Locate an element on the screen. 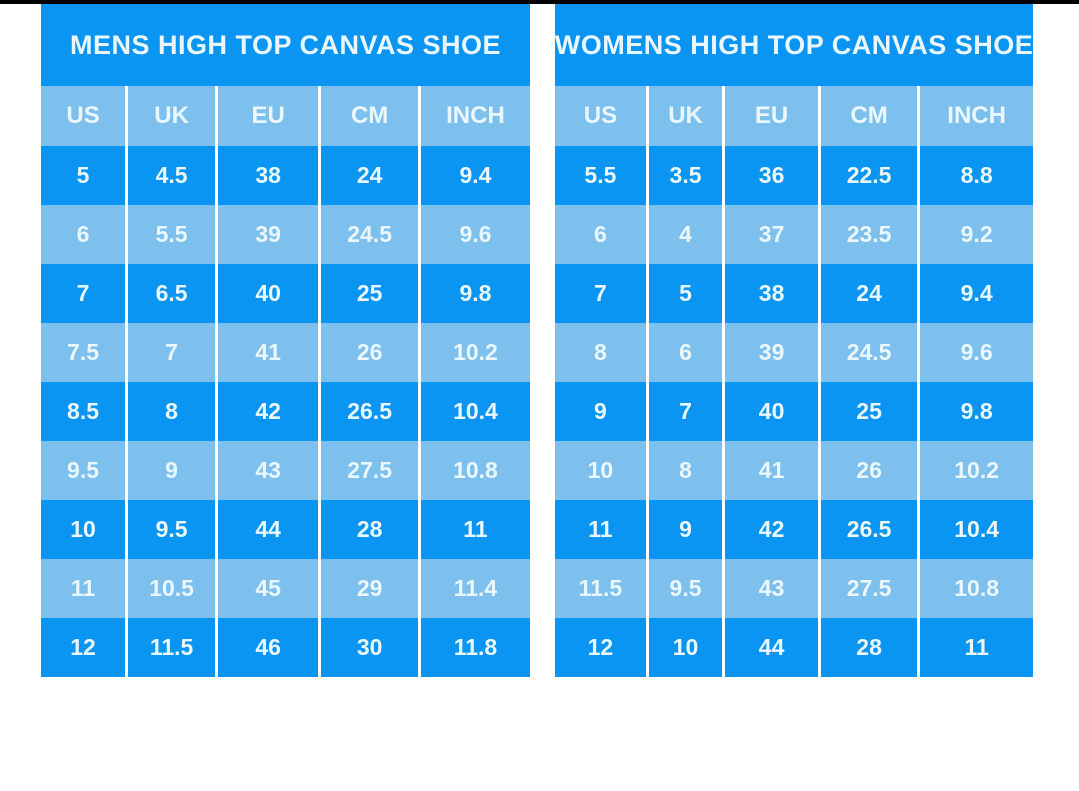 The image size is (1079, 791). size-cell: 37 is located at coordinates (770, 234).